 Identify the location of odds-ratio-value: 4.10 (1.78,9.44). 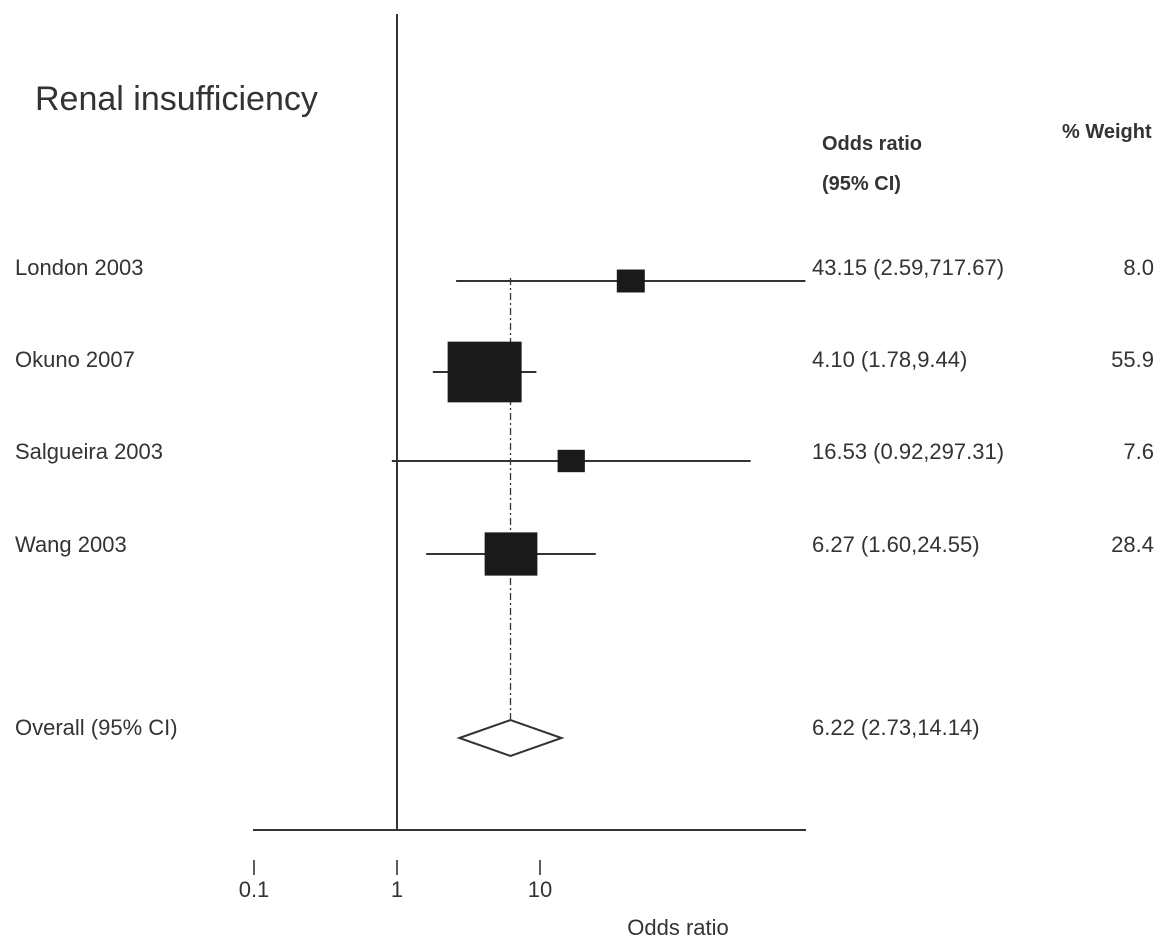
(889, 359).